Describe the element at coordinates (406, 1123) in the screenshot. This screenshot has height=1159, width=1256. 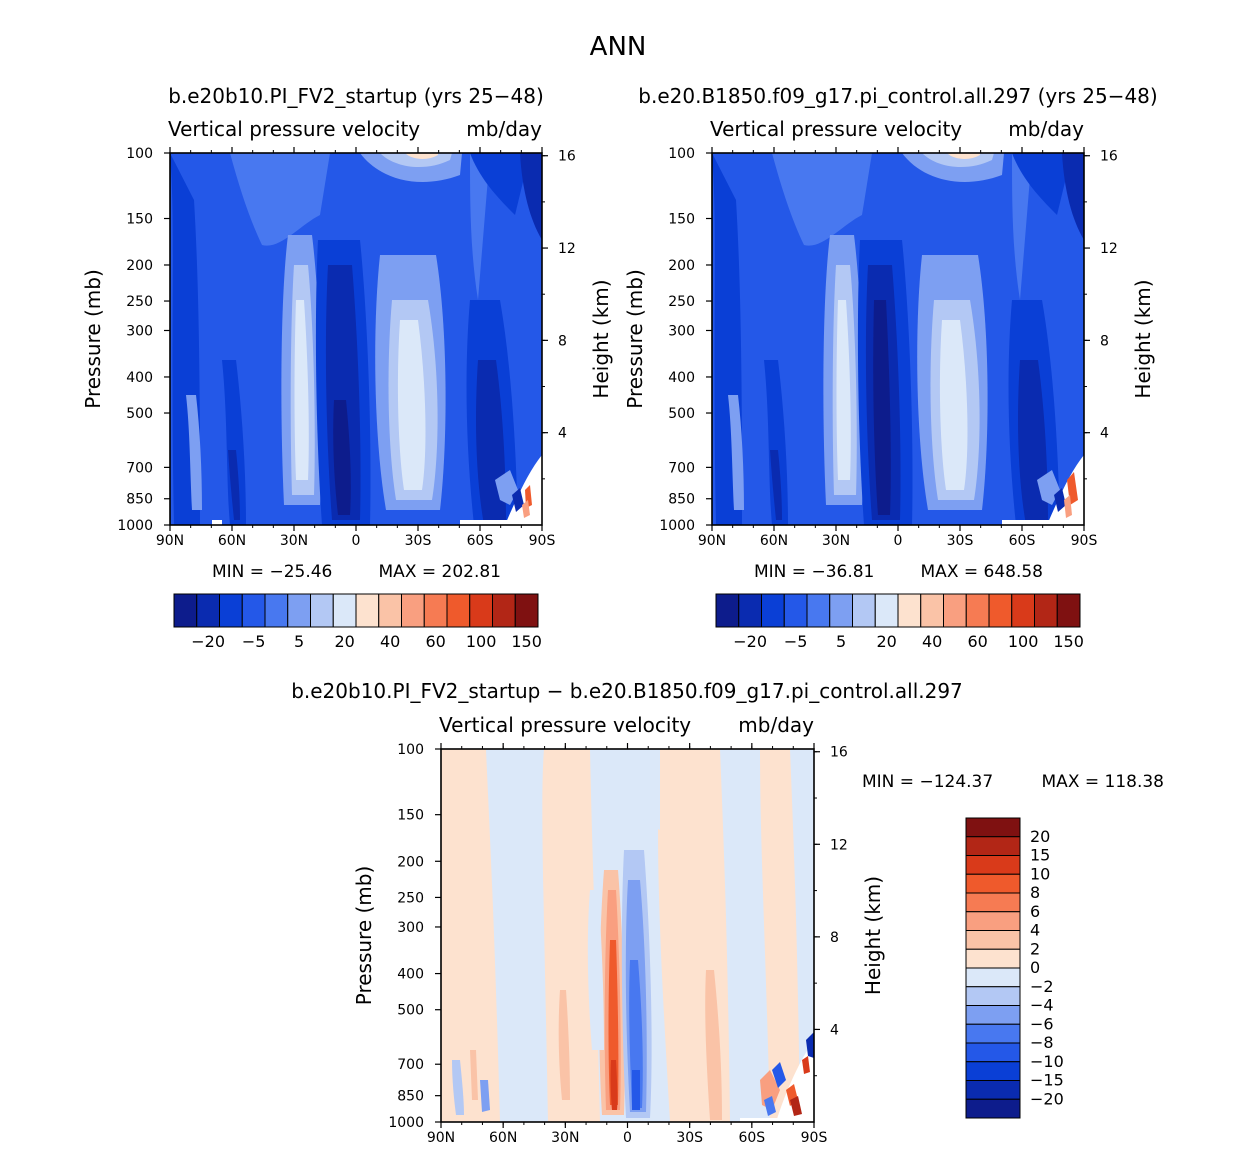
I see `y-tick-label: 1000` at that location.